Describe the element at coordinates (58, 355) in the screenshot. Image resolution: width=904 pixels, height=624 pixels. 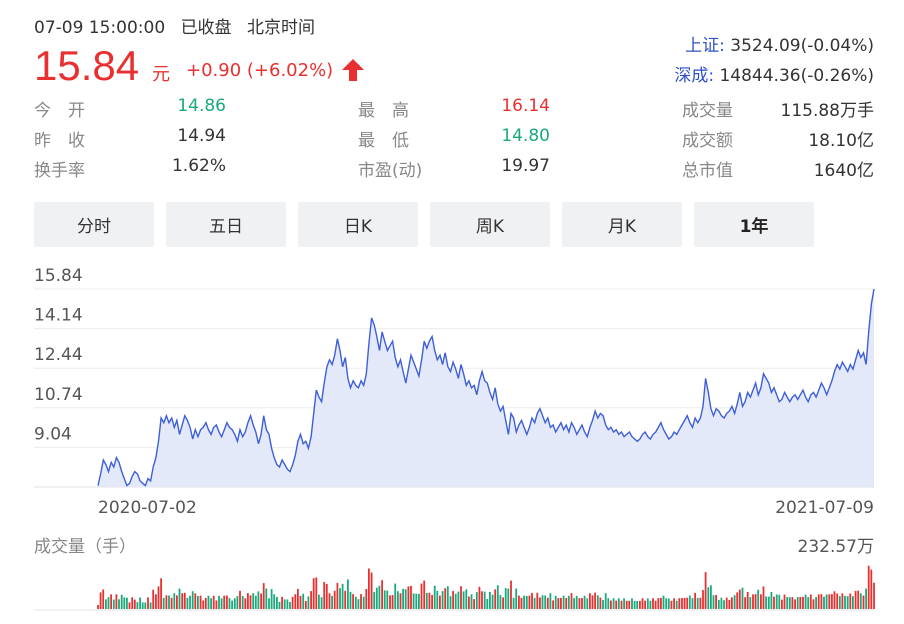
I see `y-tick-label: 12.44` at that location.